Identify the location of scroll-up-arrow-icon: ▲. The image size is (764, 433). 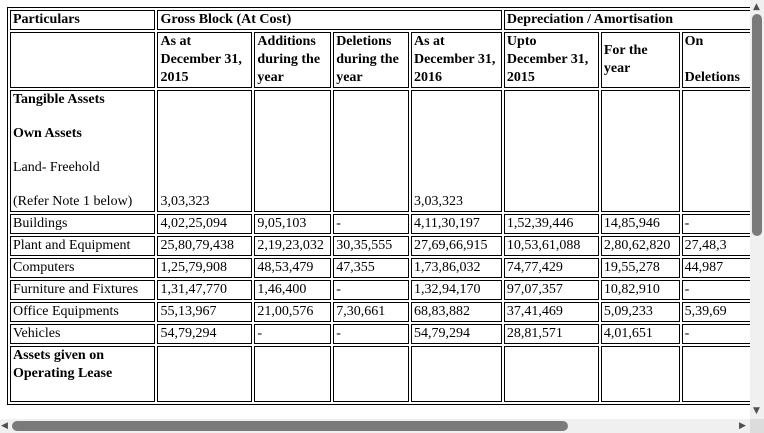
(756, 7).